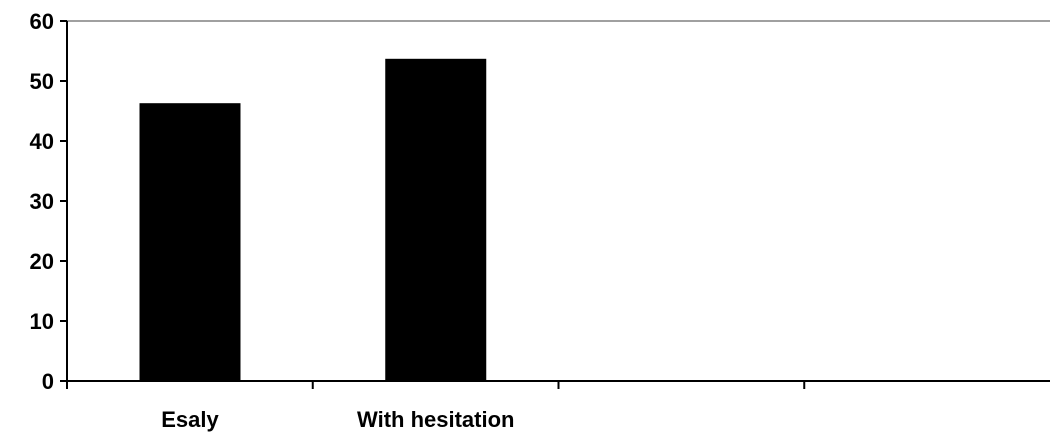  What do you see at coordinates (42, 321) in the screenshot?
I see `y-tick-label: 10` at bounding box center [42, 321].